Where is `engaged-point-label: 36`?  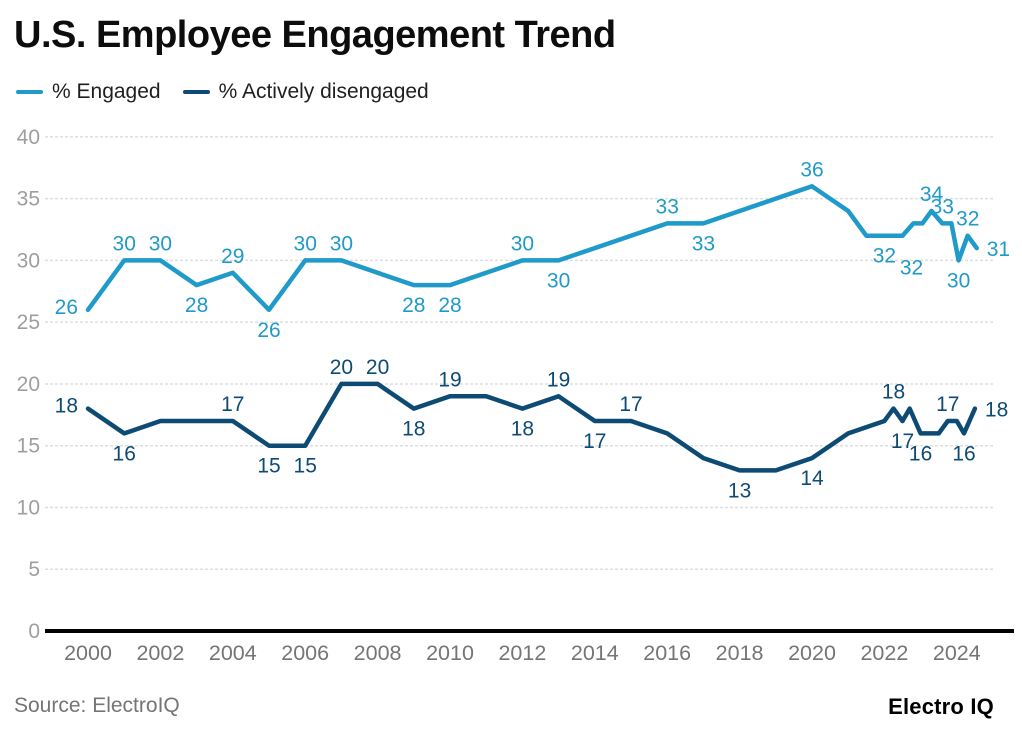 engaged-point-label: 36 is located at coordinates (811, 169).